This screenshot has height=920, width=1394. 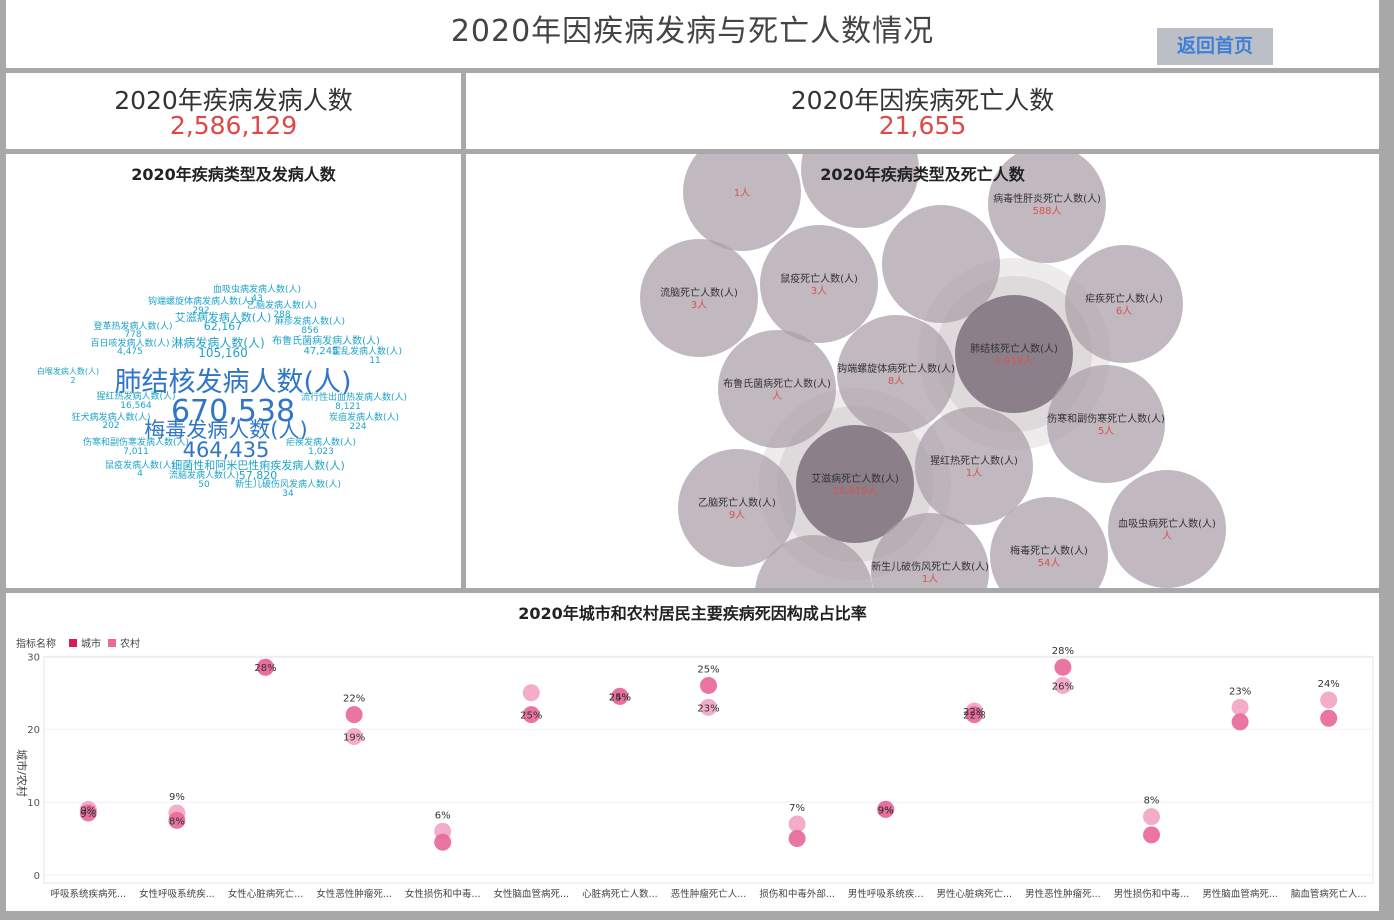 I want to click on bubble-node: 梅毒死亡人数(人)54人, so click(x=1049, y=542).